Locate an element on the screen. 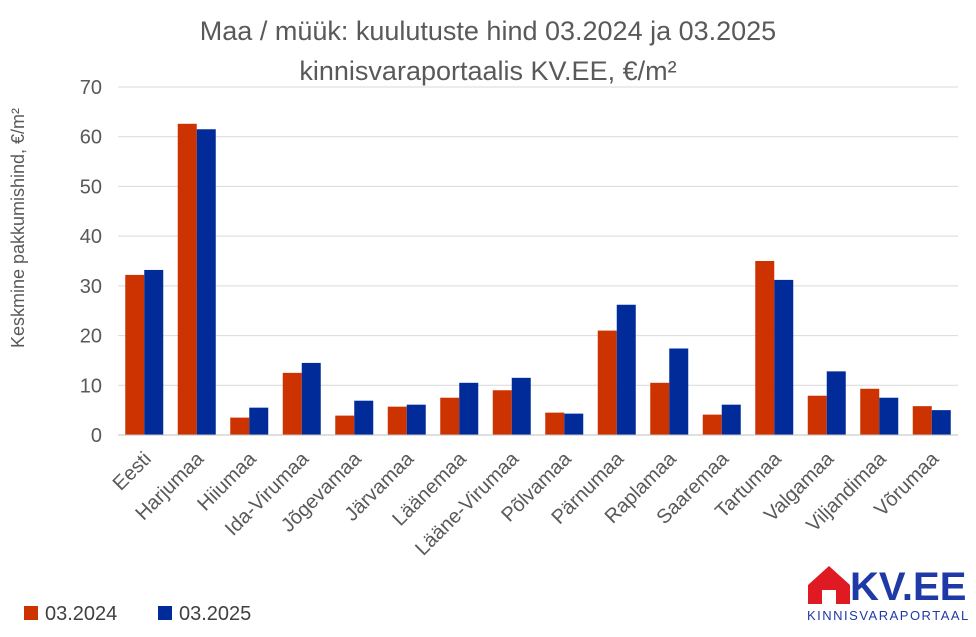 Image resolution: width=976 pixels, height=637 pixels. y-tick-label: 10 is located at coordinates (91, 386).